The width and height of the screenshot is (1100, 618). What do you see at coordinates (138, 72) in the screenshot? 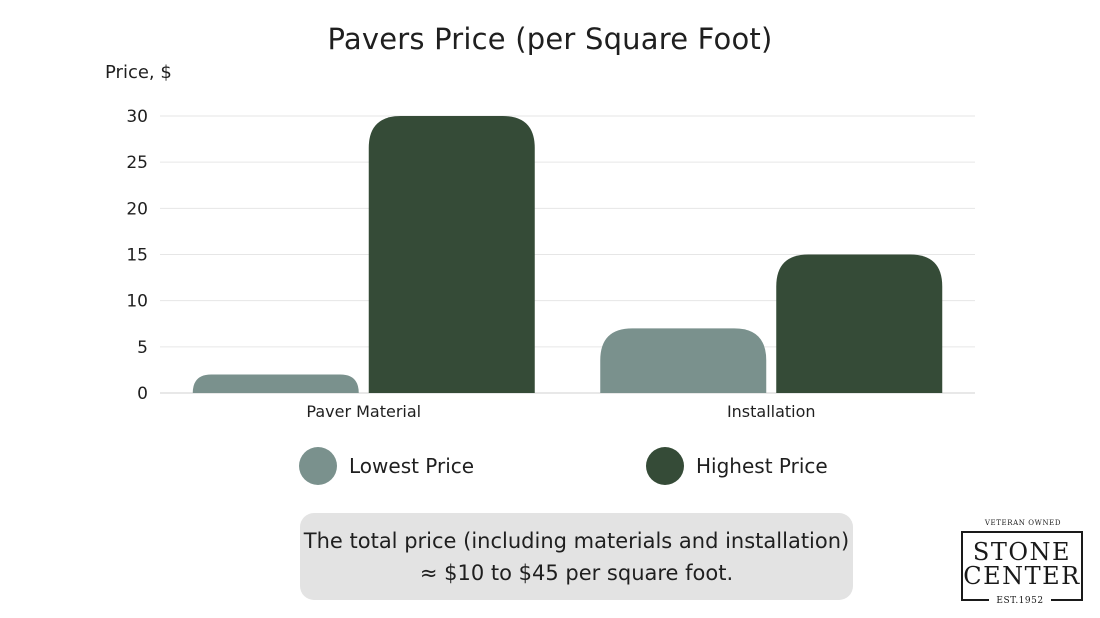
I see `y-axis-label: Price, $` at bounding box center [138, 72].